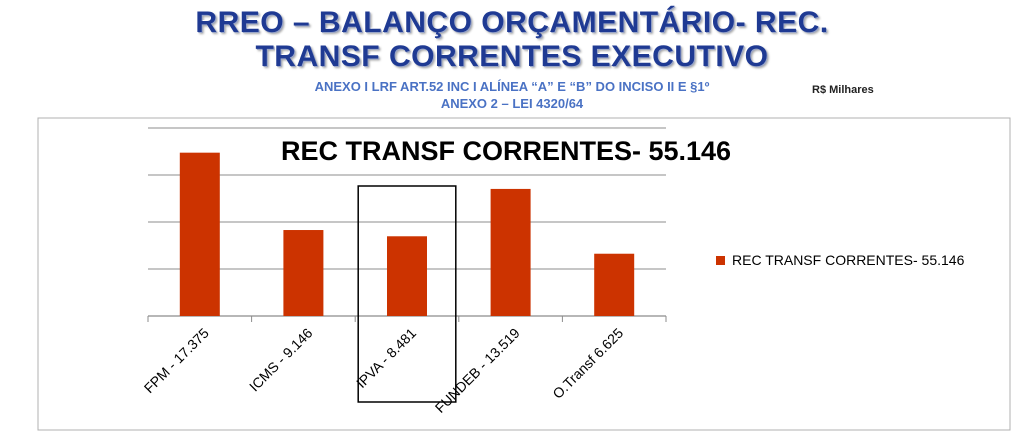  Describe the element at coordinates (512, 22) in the screenshot. I see `page-title-line-1: RREO – BALANÇO ORÇAMENTÁRIO- REC.` at that location.